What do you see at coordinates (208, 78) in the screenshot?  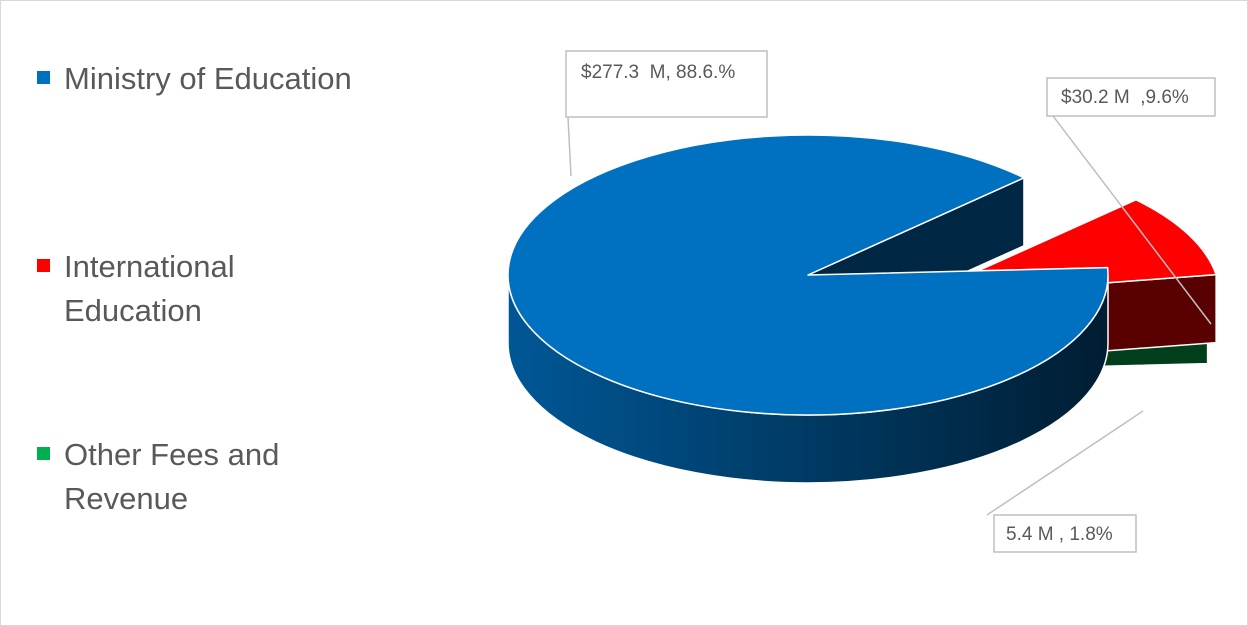 I see `legend-label-ministry-of-education: Ministry of Education` at bounding box center [208, 78].